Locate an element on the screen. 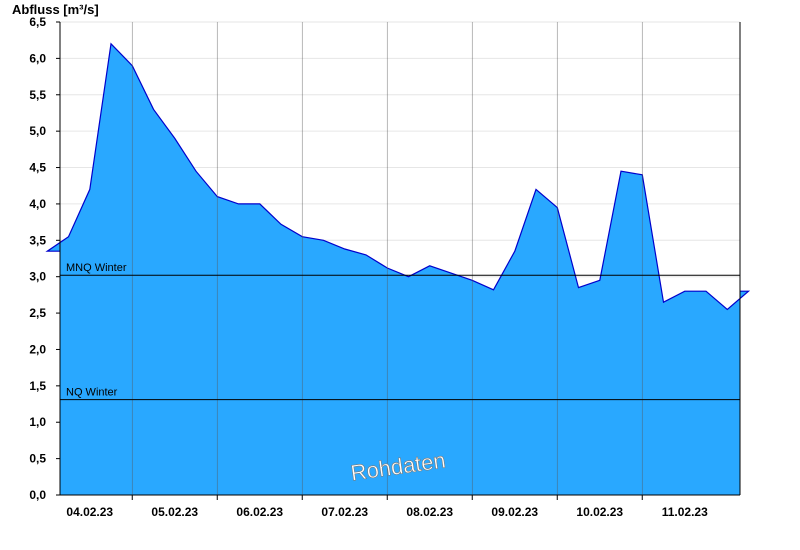 Image resolution: width=800 pixels, height=550 pixels. y-tick-label: 3,0 is located at coordinates (37, 277).